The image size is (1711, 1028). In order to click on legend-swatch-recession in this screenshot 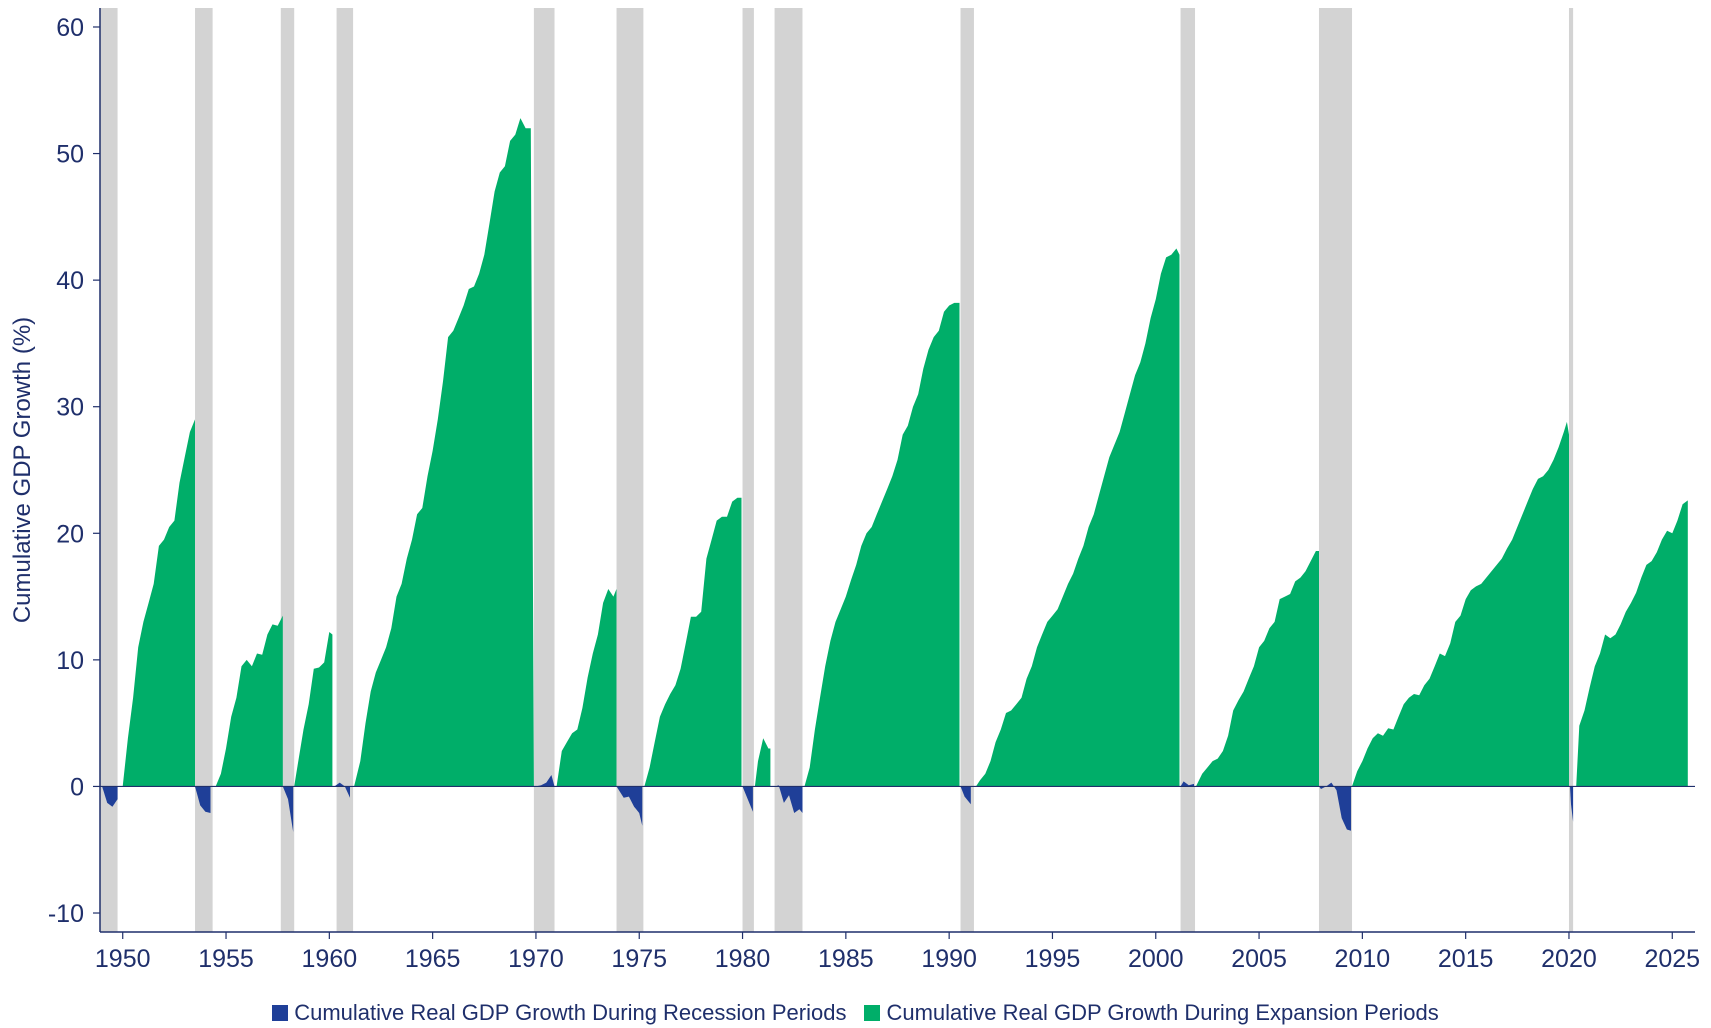, I will do `click(280, 1013)`.